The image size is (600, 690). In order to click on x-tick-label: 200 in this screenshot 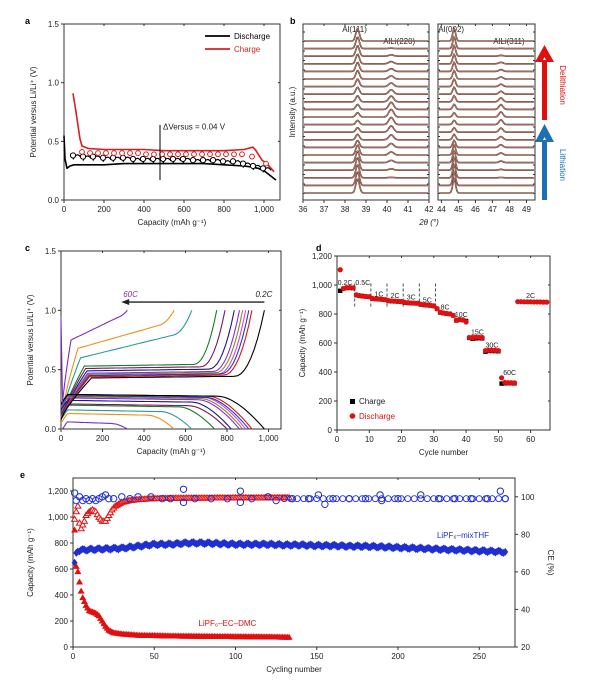, I will do `click(104, 209)`.